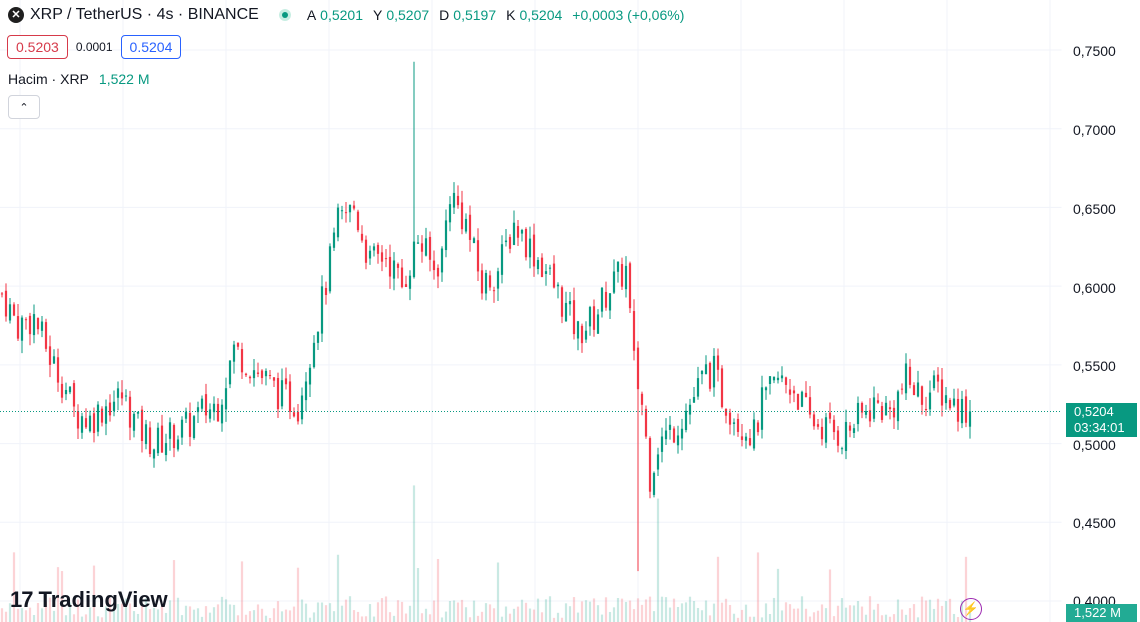 The height and width of the screenshot is (622, 1140). I want to click on lightning-icon: ⚡, so click(971, 609).